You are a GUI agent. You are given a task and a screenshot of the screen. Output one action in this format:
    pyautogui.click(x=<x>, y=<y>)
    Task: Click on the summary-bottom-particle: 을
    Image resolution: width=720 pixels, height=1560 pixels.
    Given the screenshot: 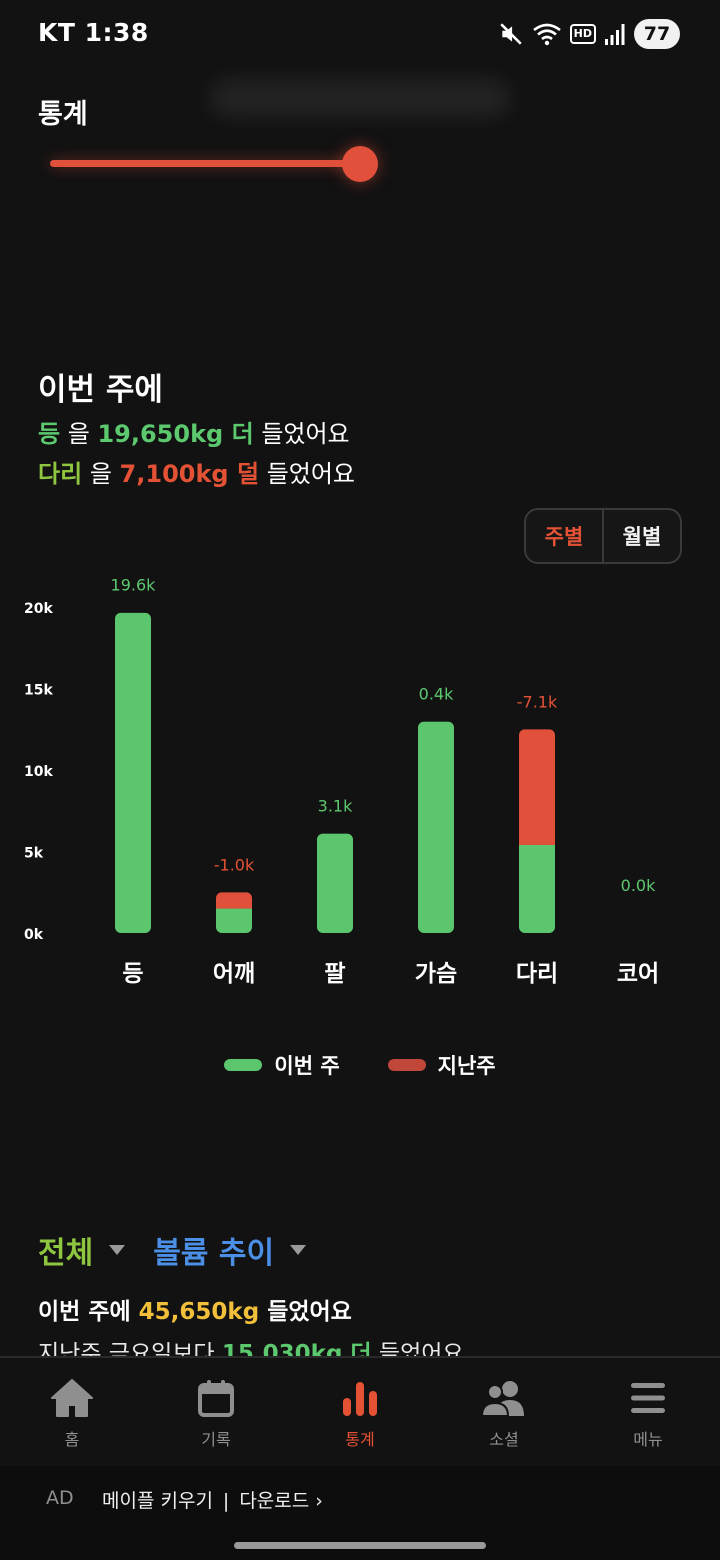 What is the action you would take?
    pyautogui.click(x=100, y=474)
    